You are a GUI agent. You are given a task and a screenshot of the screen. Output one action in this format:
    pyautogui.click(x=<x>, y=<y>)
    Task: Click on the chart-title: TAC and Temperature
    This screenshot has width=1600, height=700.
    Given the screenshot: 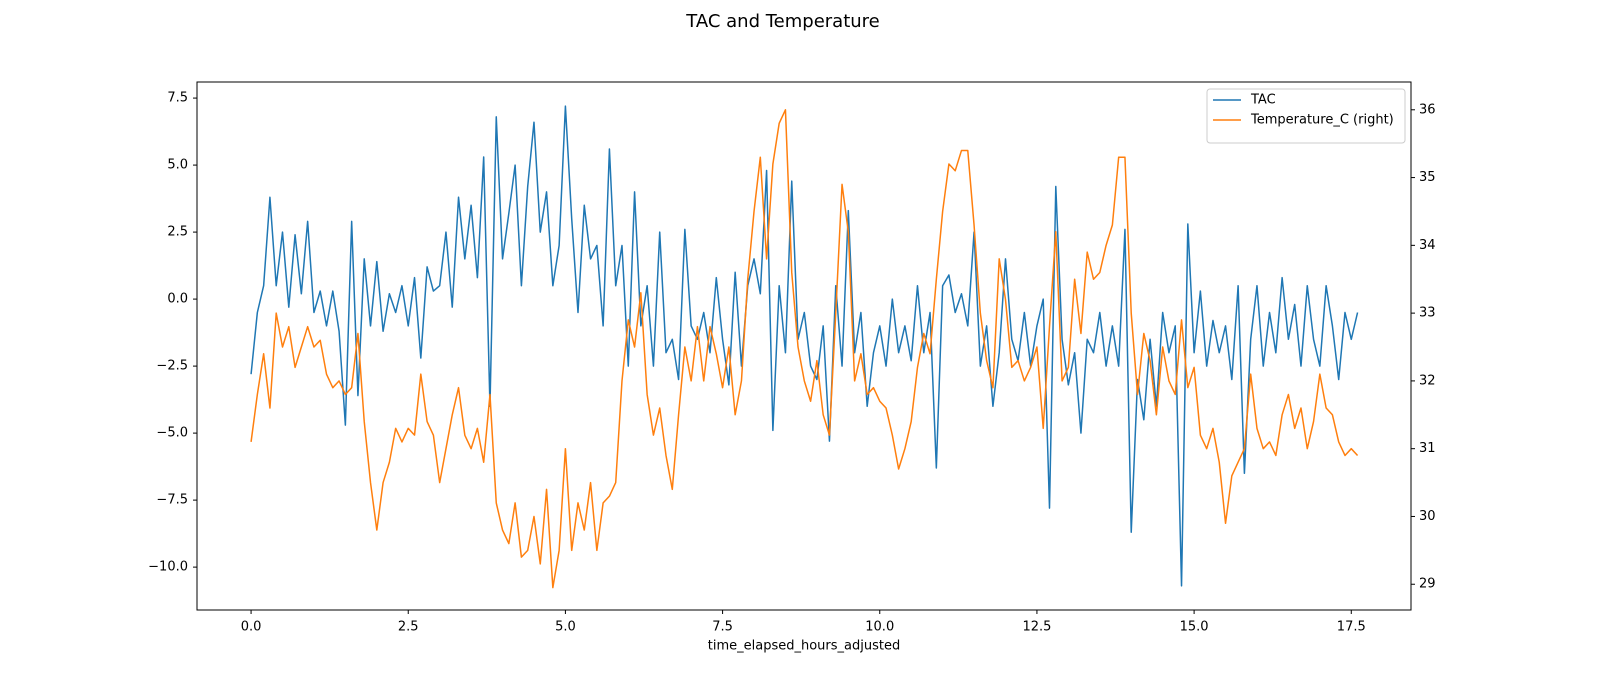 What is the action you would take?
    pyautogui.click(x=782, y=21)
    